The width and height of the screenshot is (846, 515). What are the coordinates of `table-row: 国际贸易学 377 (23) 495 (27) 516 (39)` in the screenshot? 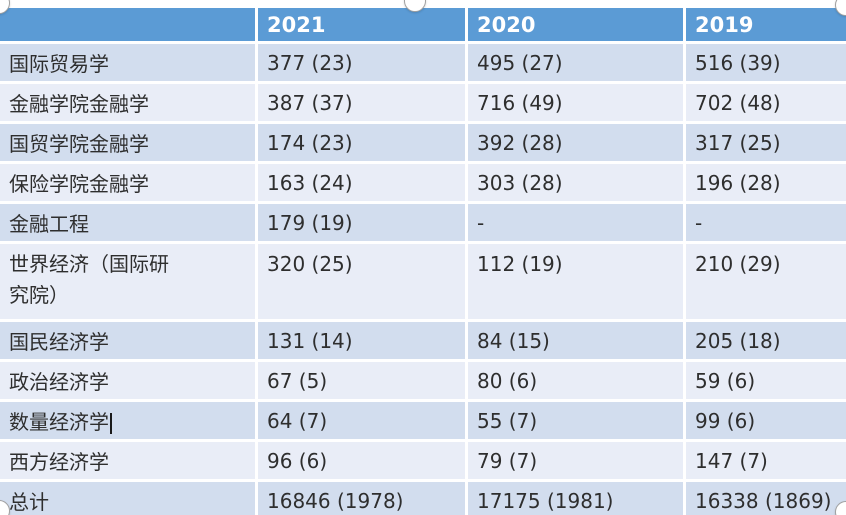 It's located at (423, 62).